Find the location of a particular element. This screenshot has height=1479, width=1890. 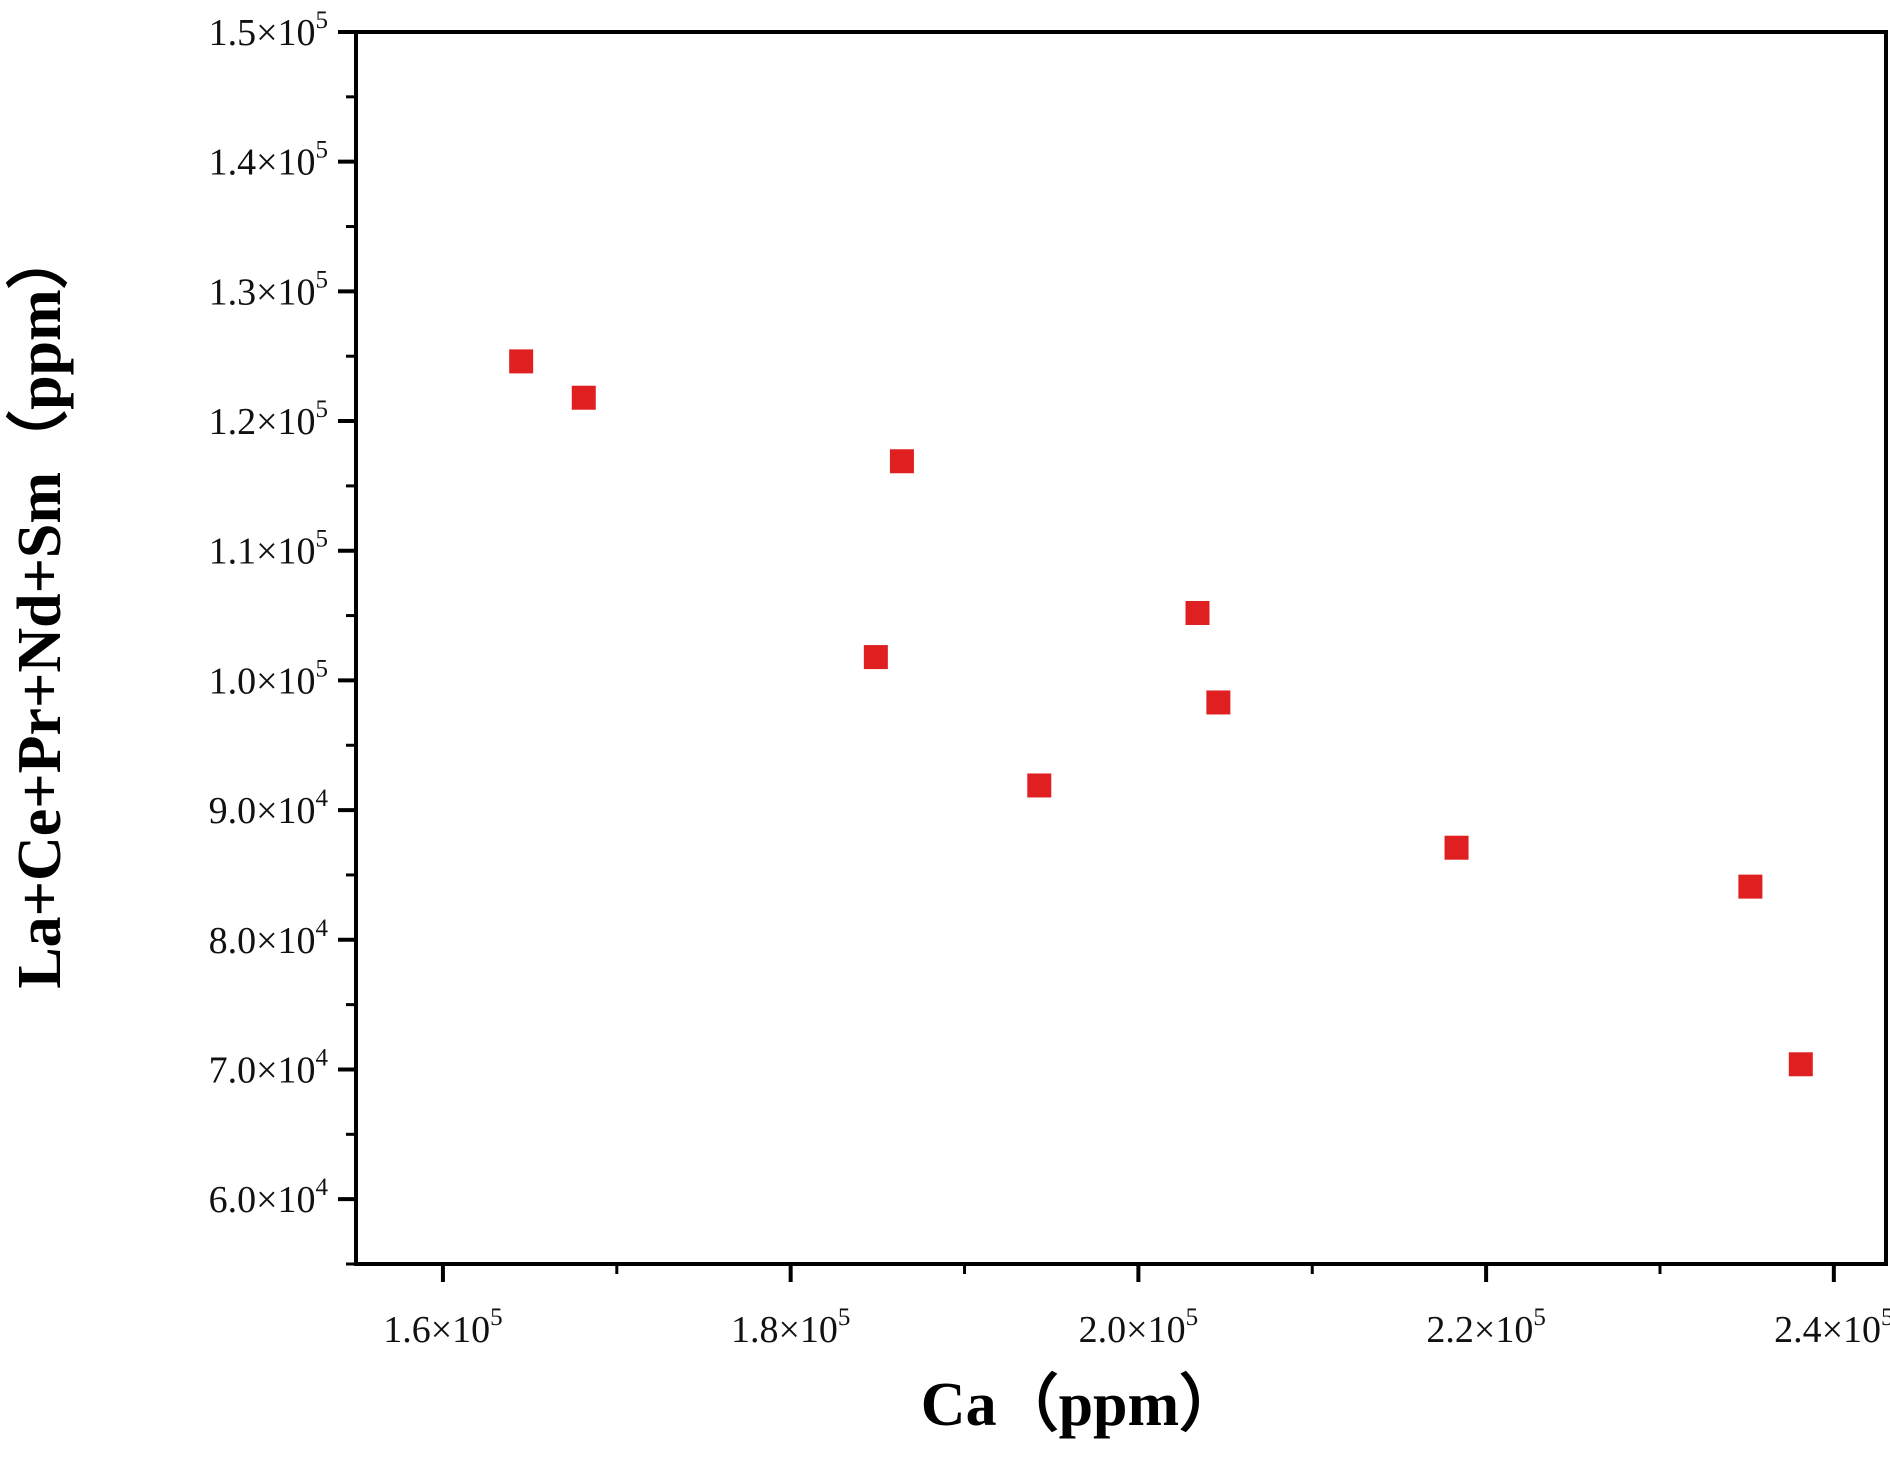

y-tick-label: 1.0×10⁵ is located at coordinates (268, 678).